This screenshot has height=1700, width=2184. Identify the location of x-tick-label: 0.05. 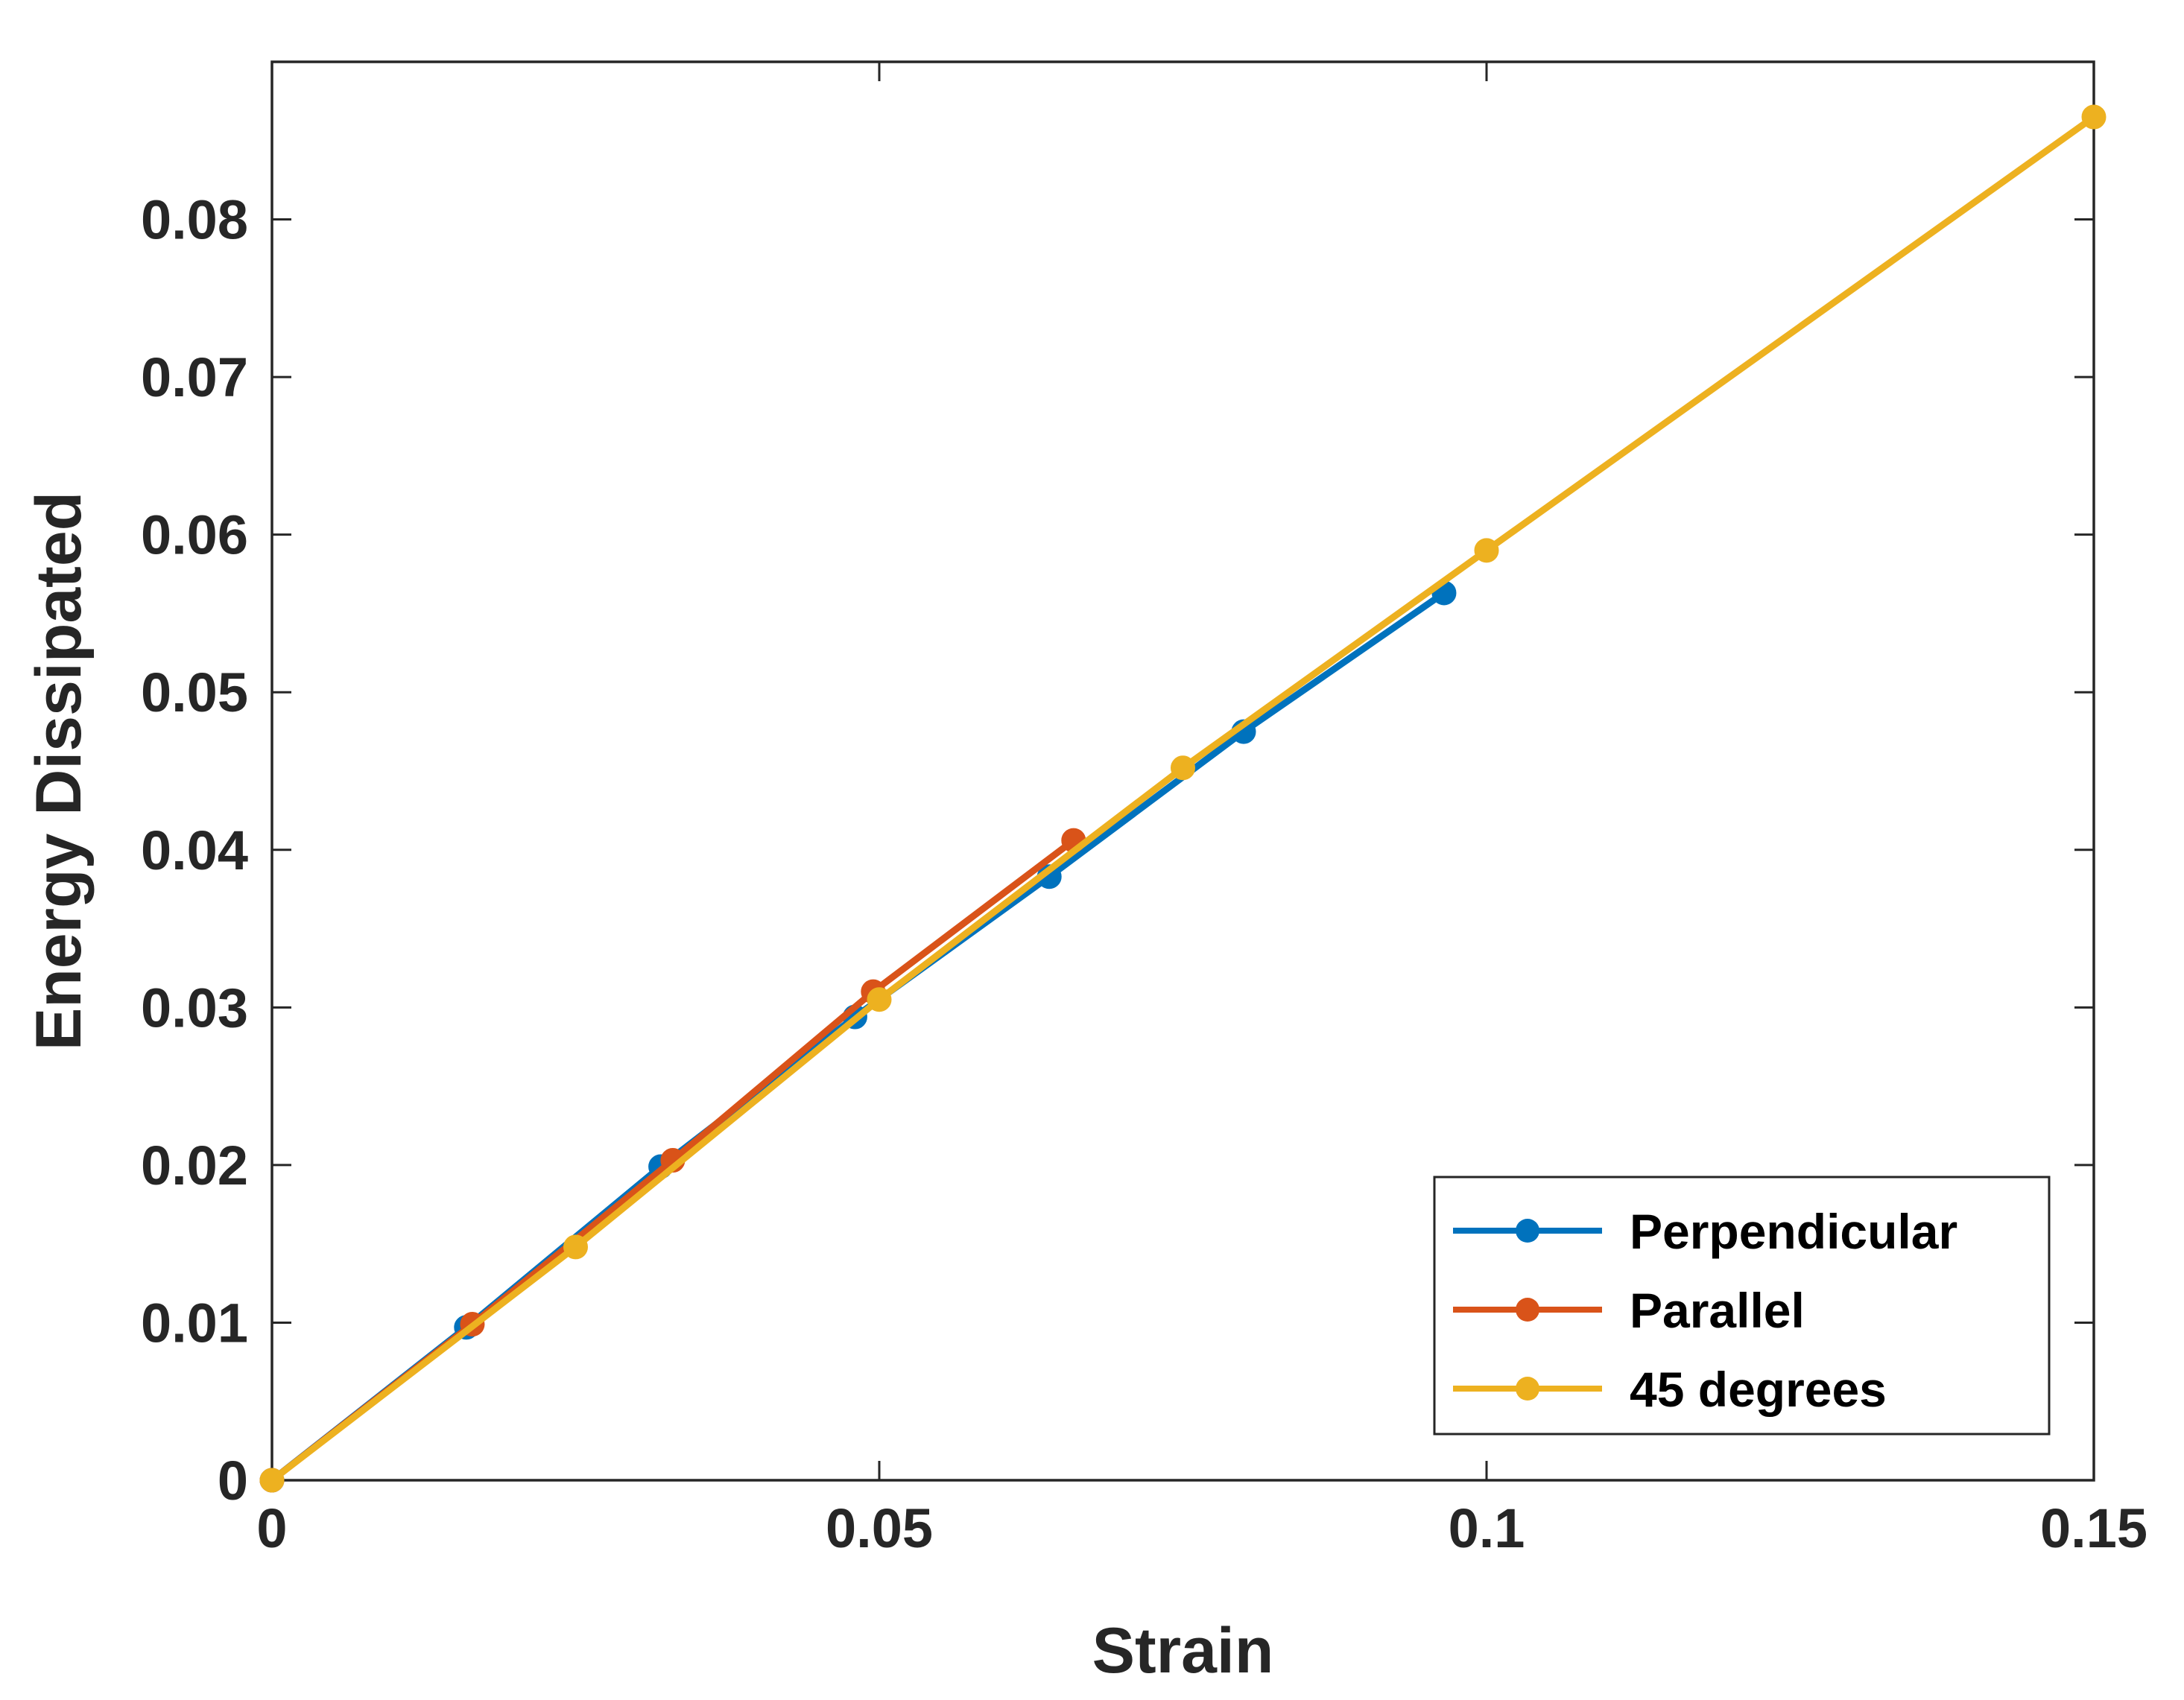
(879, 1528).